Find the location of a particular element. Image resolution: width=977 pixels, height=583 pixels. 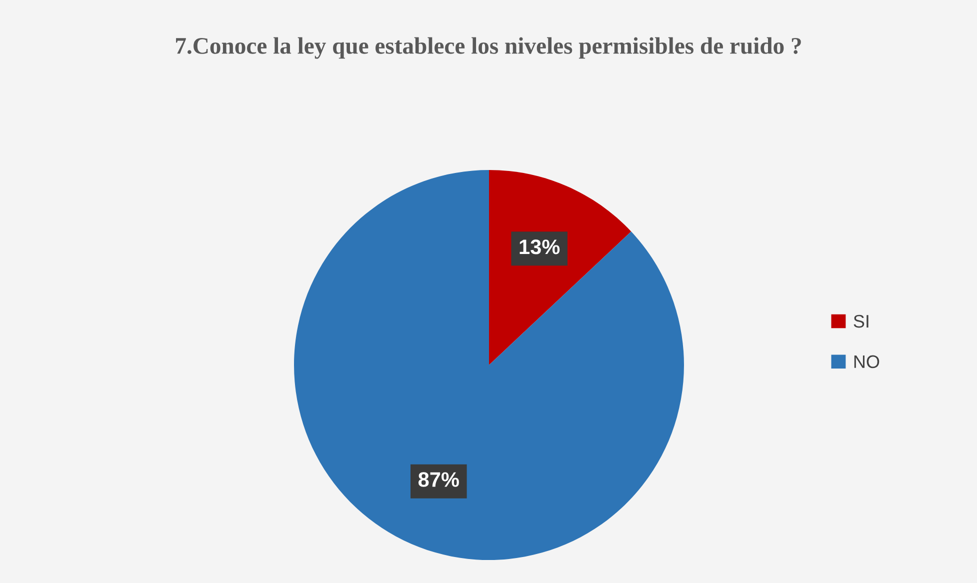

legend-label: NO is located at coordinates (867, 361).